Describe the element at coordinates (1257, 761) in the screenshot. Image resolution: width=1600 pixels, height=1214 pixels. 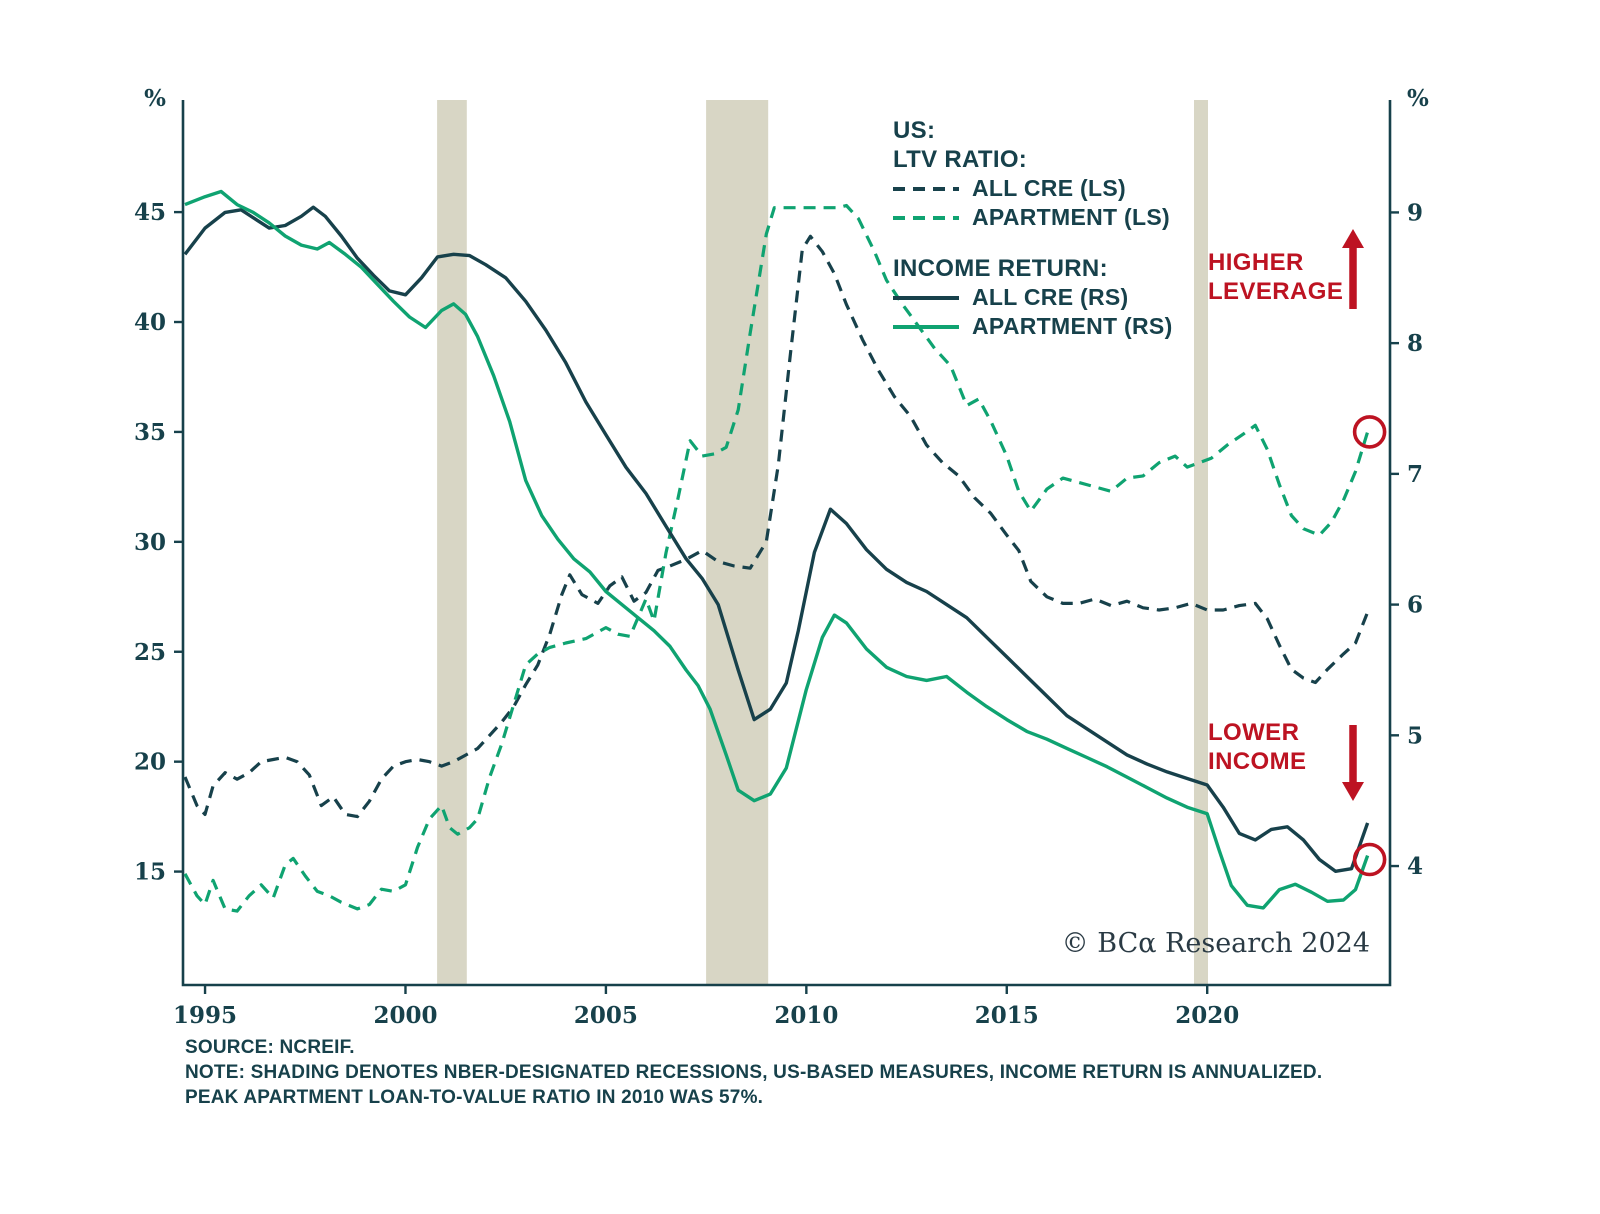
I see `lower-income-line2: INCOME` at that location.